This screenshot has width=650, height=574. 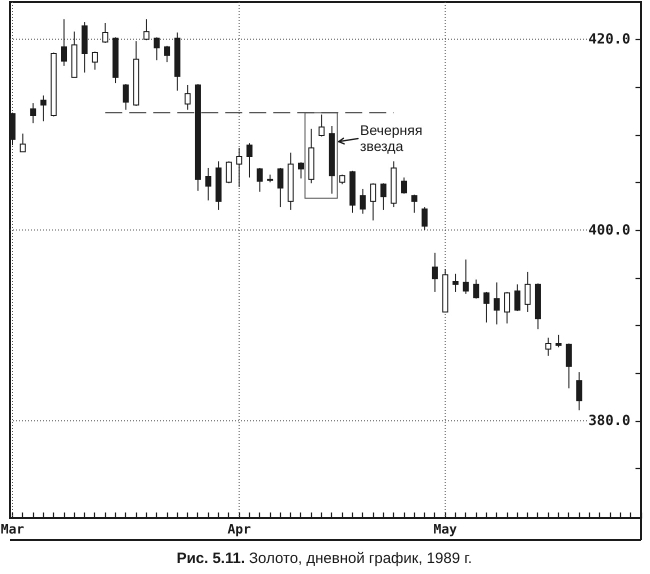 What do you see at coordinates (609, 230) in the screenshot?
I see `y-tick-label: 400.0` at bounding box center [609, 230].